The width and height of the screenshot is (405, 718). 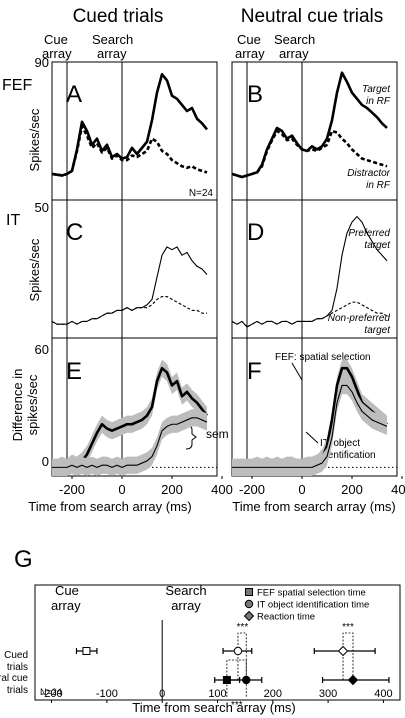 What do you see at coordinates (17, 667) in the screenshot?
I see `g-row-cued-2: trials` at bounding box center [17, 667].